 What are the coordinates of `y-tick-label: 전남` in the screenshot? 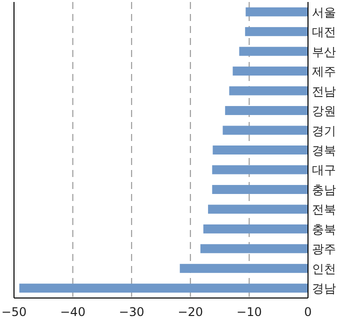 It's located at (324, 91).